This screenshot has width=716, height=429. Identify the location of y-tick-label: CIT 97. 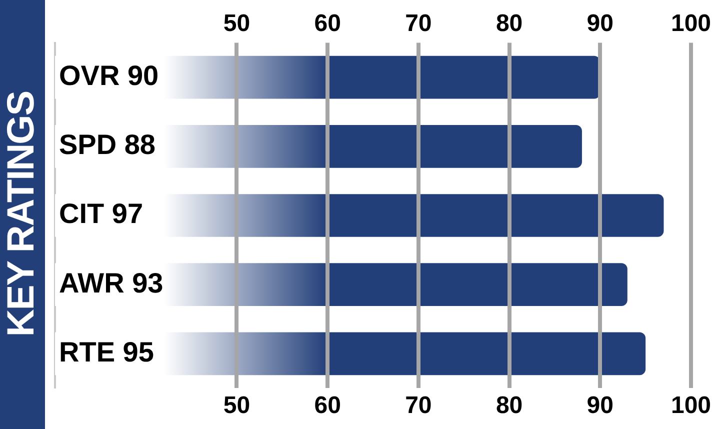
(101, 214).